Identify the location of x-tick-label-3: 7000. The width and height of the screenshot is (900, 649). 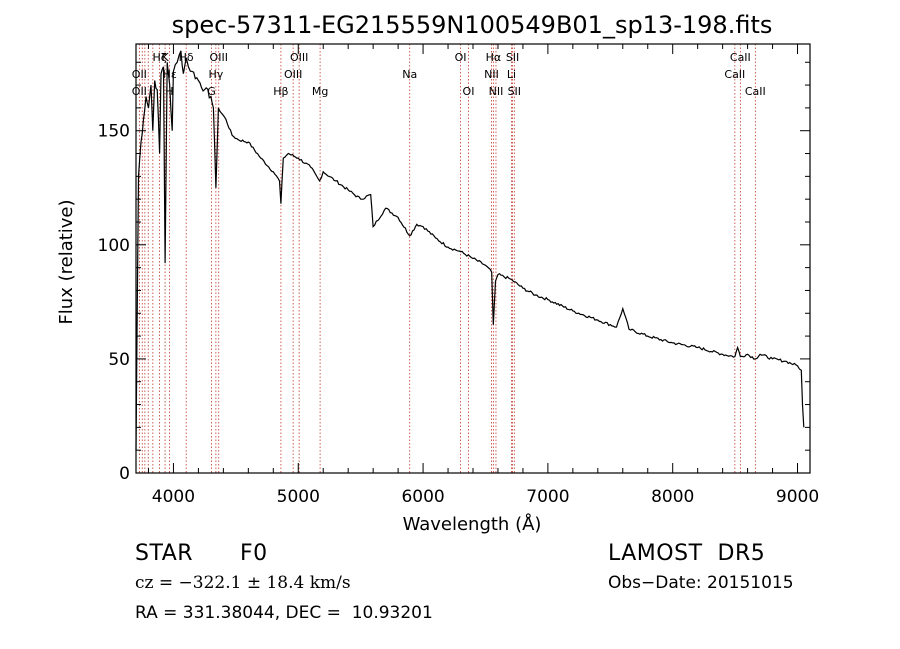
(547, 497).